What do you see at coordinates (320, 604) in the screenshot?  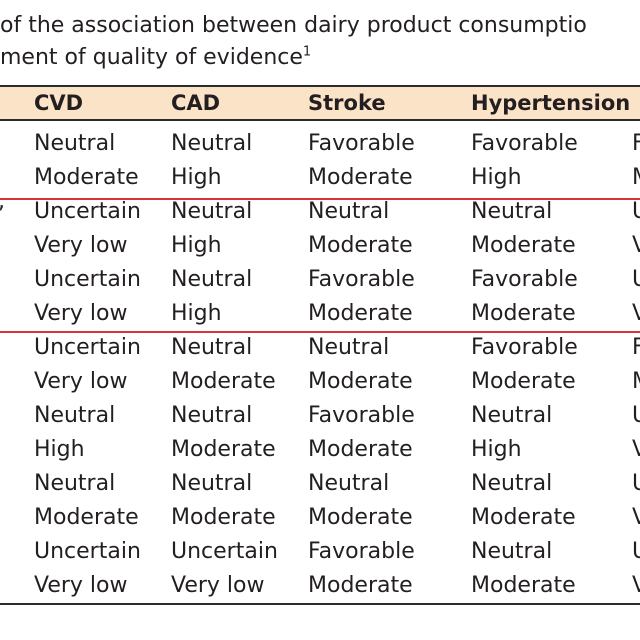 I see `table-bottom-rule` at bounding box center [320, 604].